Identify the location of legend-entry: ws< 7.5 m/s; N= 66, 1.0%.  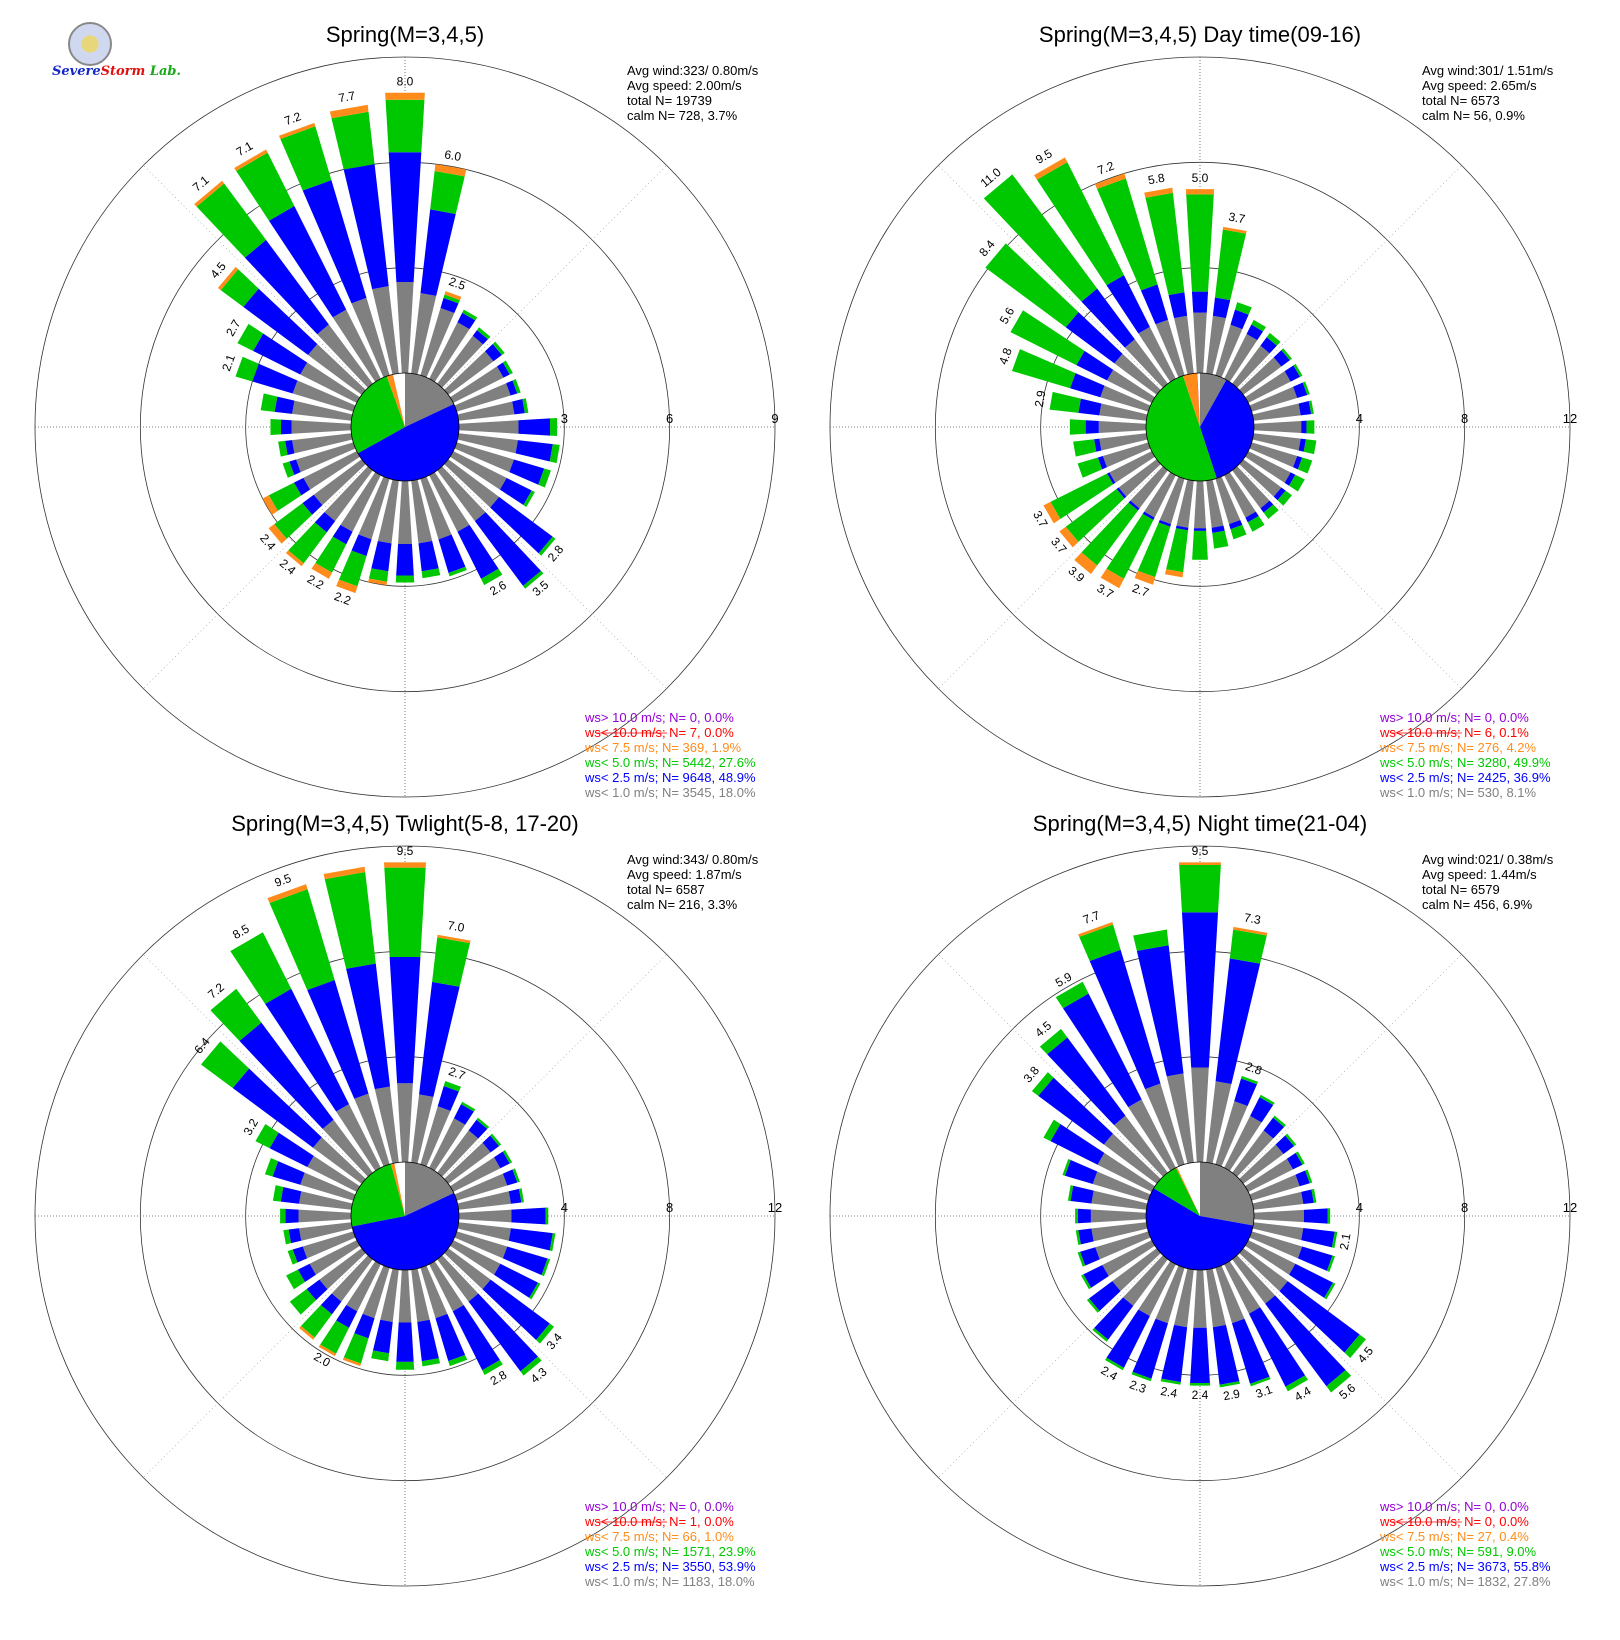
(659, 1536).